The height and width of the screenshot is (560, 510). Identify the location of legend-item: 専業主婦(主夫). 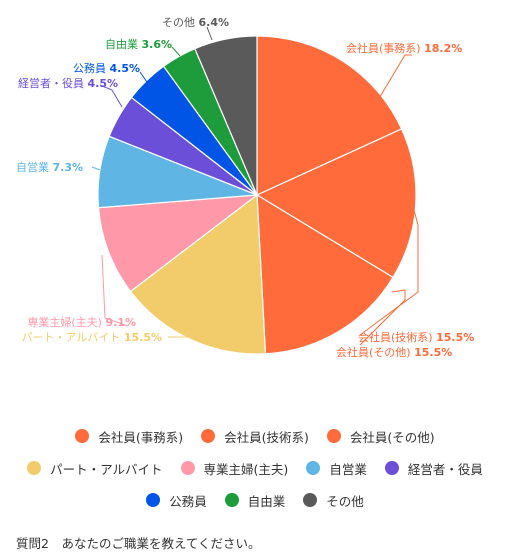
(234, 468).